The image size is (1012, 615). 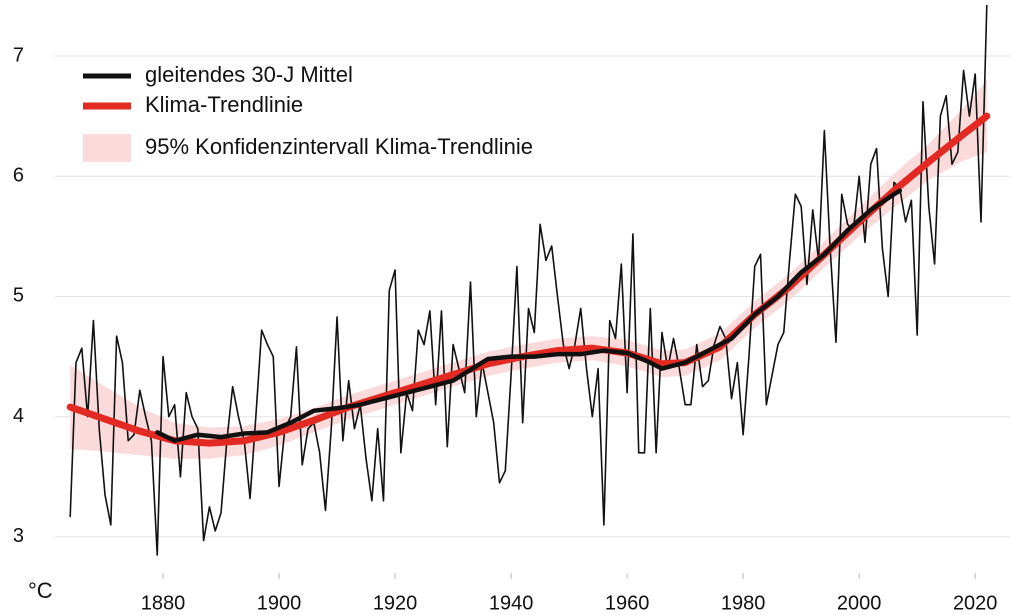 I want to click on x-tick-label: 1920, so click(x=395, y=603).